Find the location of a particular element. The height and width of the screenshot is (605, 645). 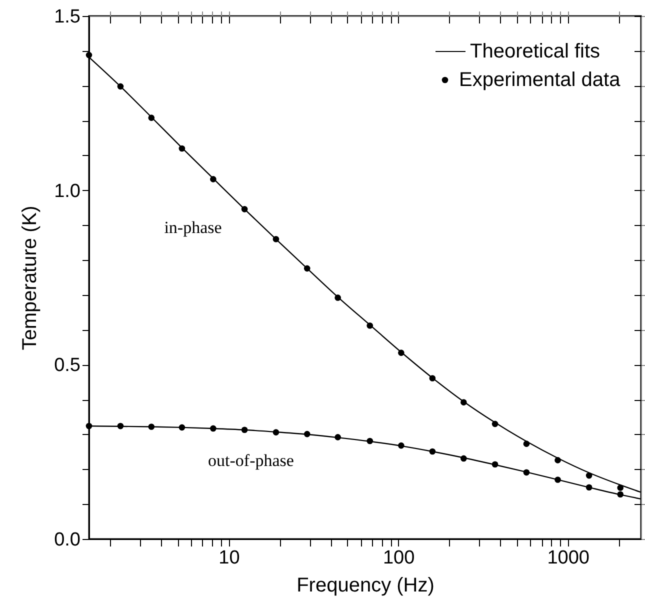

y-tick-label: 0.0 is located at coordinates (67, 540).